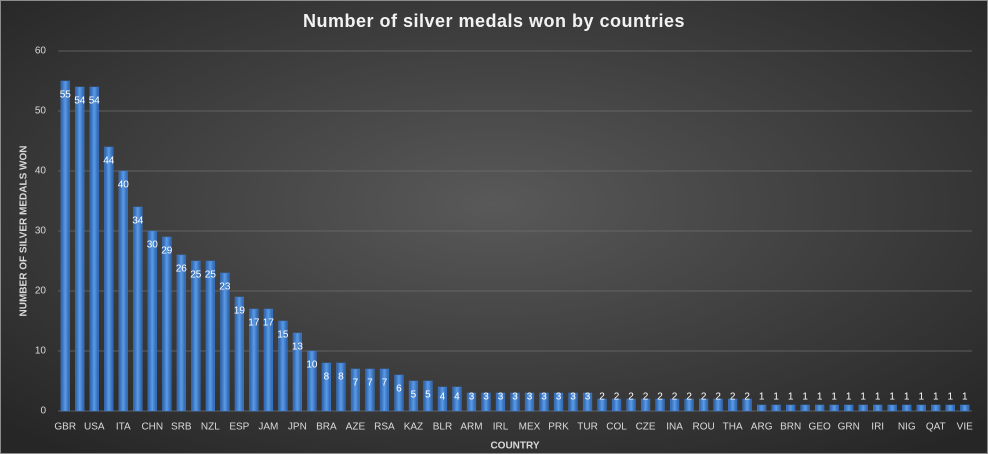 Image resolution: width=988 pixels, height=454 pixels. Describe the element at coordinates (399, 389) in the screenshot. I see `value-label: 6` at that location.